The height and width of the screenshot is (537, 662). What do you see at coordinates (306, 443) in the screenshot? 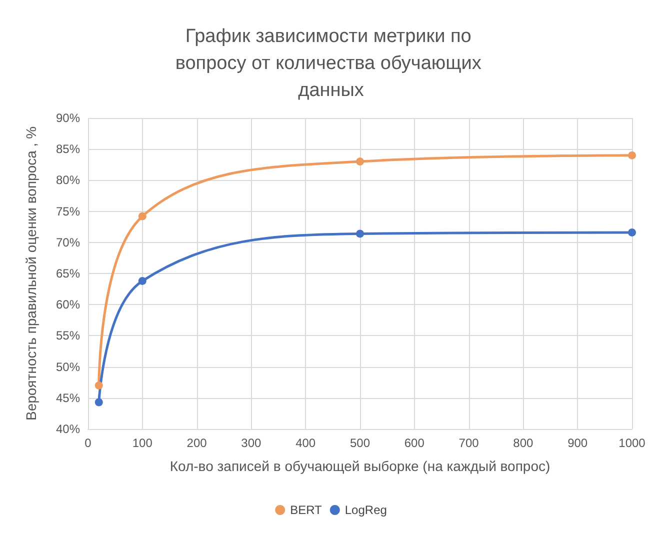
I see `x-tick-label: 400` at bounding box center [306, 443].